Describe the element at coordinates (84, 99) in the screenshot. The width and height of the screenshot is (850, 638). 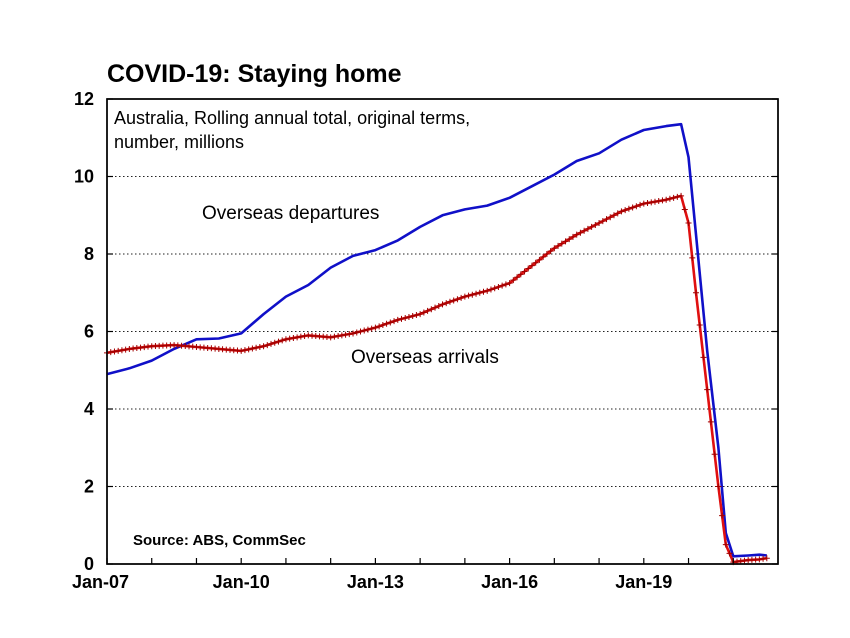
I see `y-tick-label-6: 12` at that location.